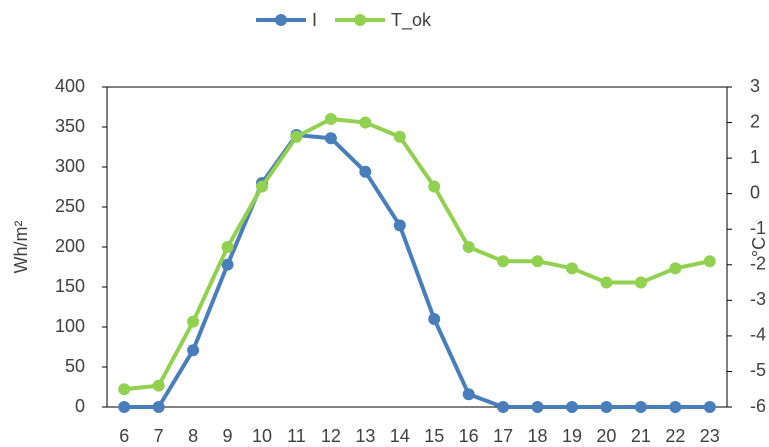 This screenshot has height=447, width=769. Describe the element at coordinates (70, 286) in the screenshot. I see `y-tick-label: 150` at that location.